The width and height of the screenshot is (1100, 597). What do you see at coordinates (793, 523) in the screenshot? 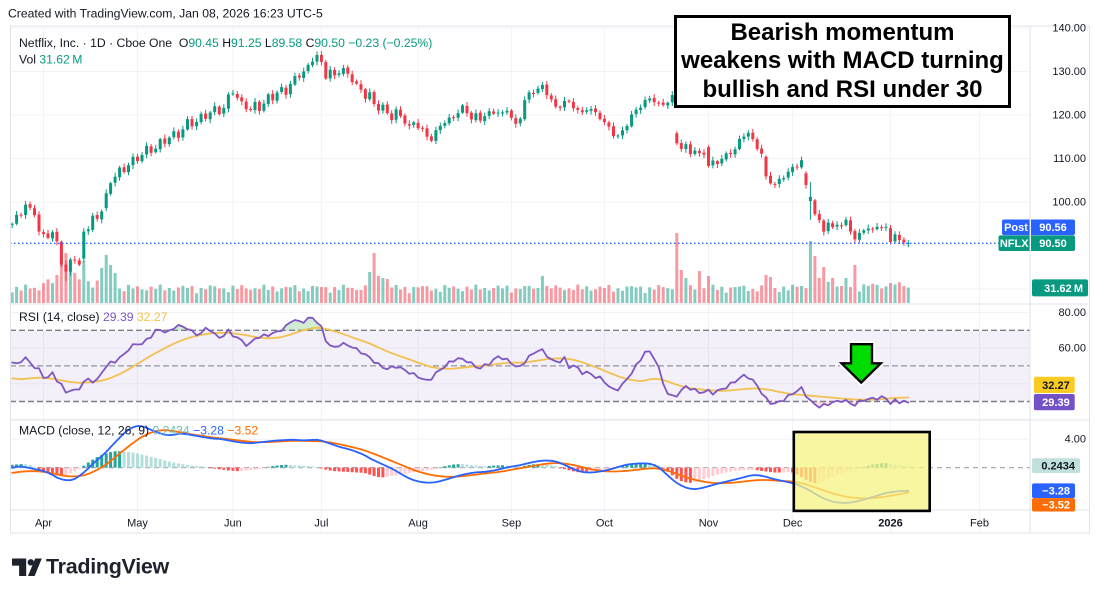
I see `svg-text: Dec` at bounding box center [793, 523].